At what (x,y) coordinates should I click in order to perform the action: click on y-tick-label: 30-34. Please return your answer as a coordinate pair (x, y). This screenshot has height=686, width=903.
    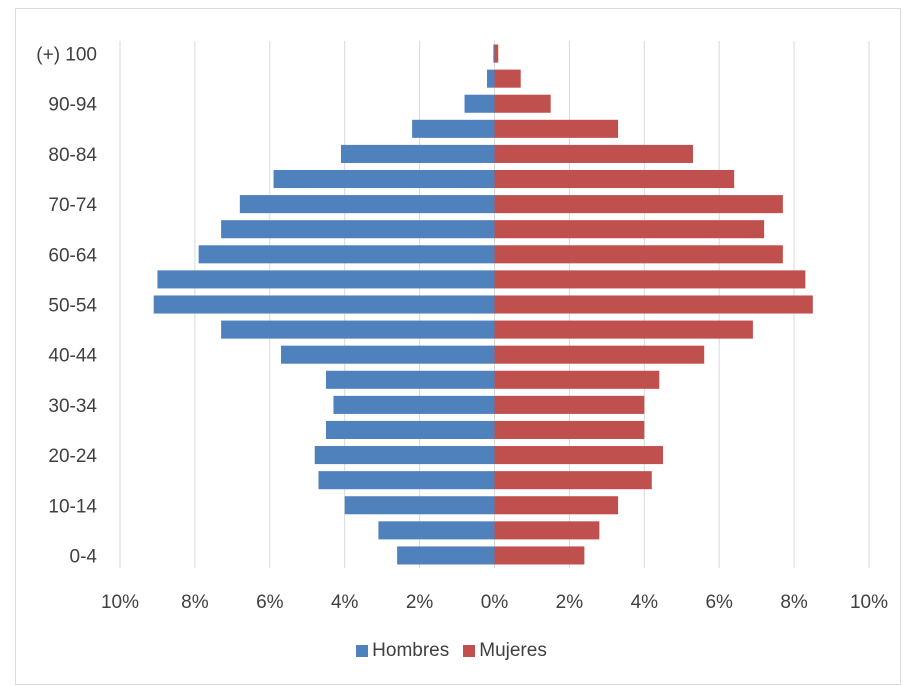
    Looking at the image, I should click on (72, 406).